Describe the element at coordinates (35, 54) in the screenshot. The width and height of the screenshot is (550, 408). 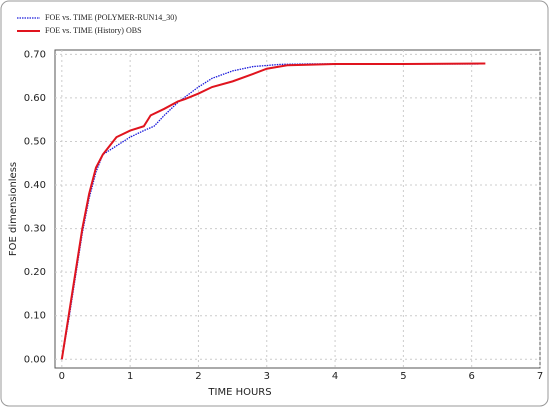
I see `y-tick-label: 0.70` at that location.